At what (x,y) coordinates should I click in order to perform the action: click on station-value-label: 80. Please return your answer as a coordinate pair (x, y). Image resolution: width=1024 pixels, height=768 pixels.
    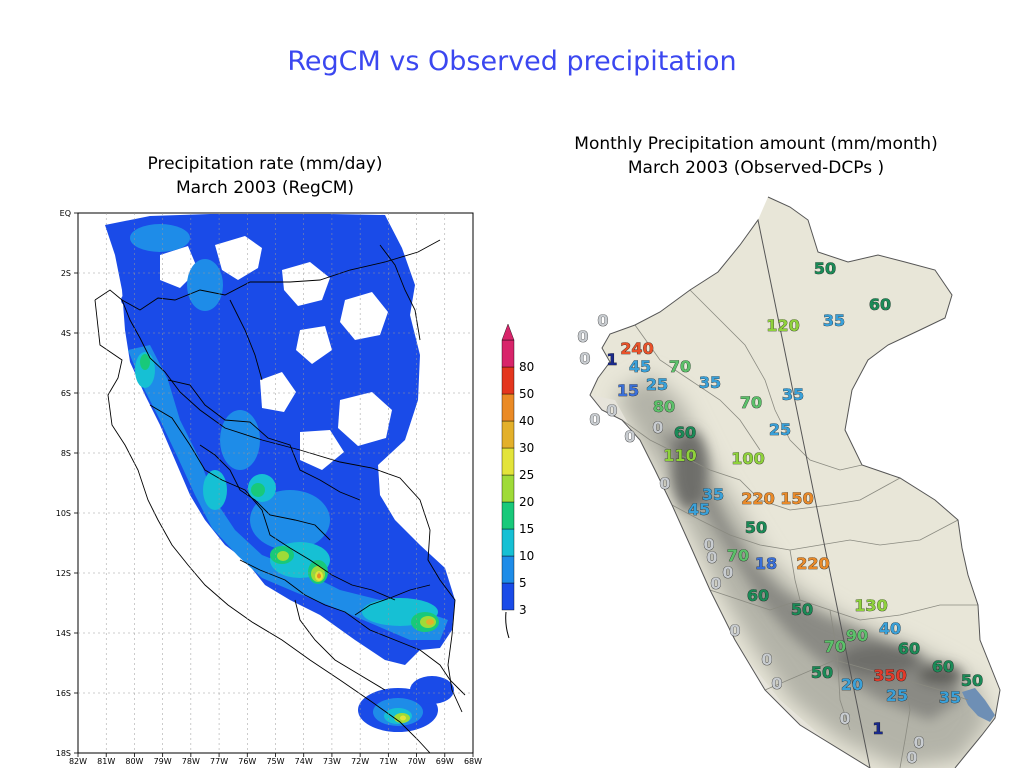
    Looking at the image, I should click on (664, 406).